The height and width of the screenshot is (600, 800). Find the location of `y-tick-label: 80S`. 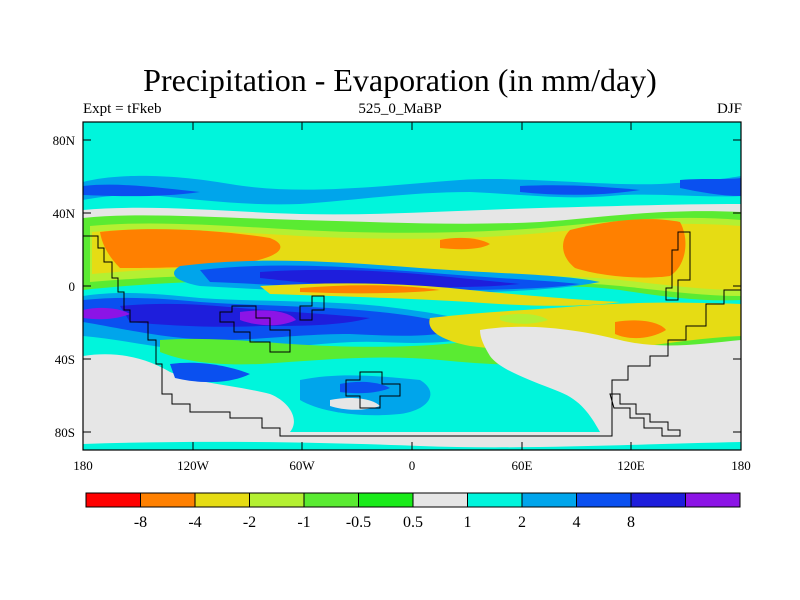

y-tick-label: 80S is located at coordinates (65, 432).